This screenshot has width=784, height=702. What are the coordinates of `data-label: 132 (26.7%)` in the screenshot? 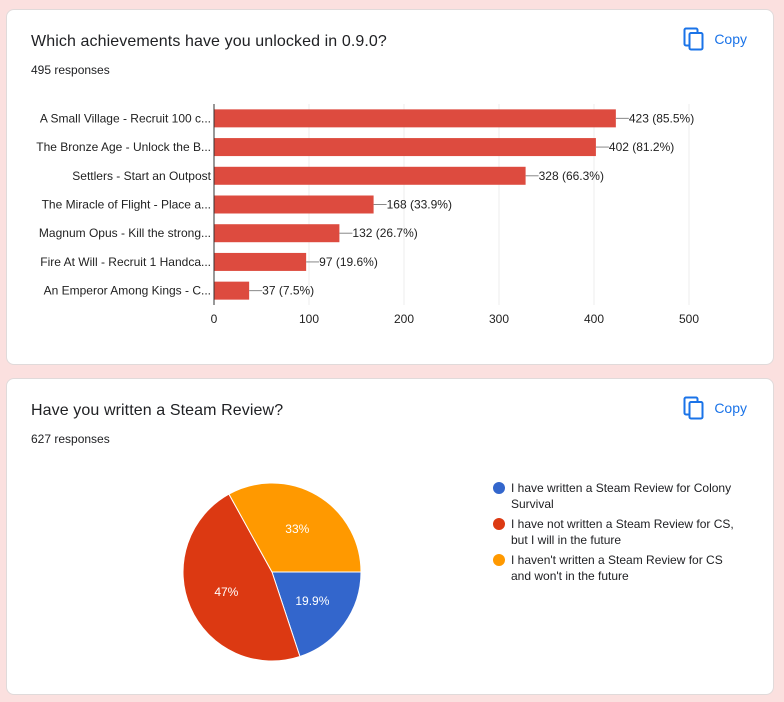 It's located at (384, 233).